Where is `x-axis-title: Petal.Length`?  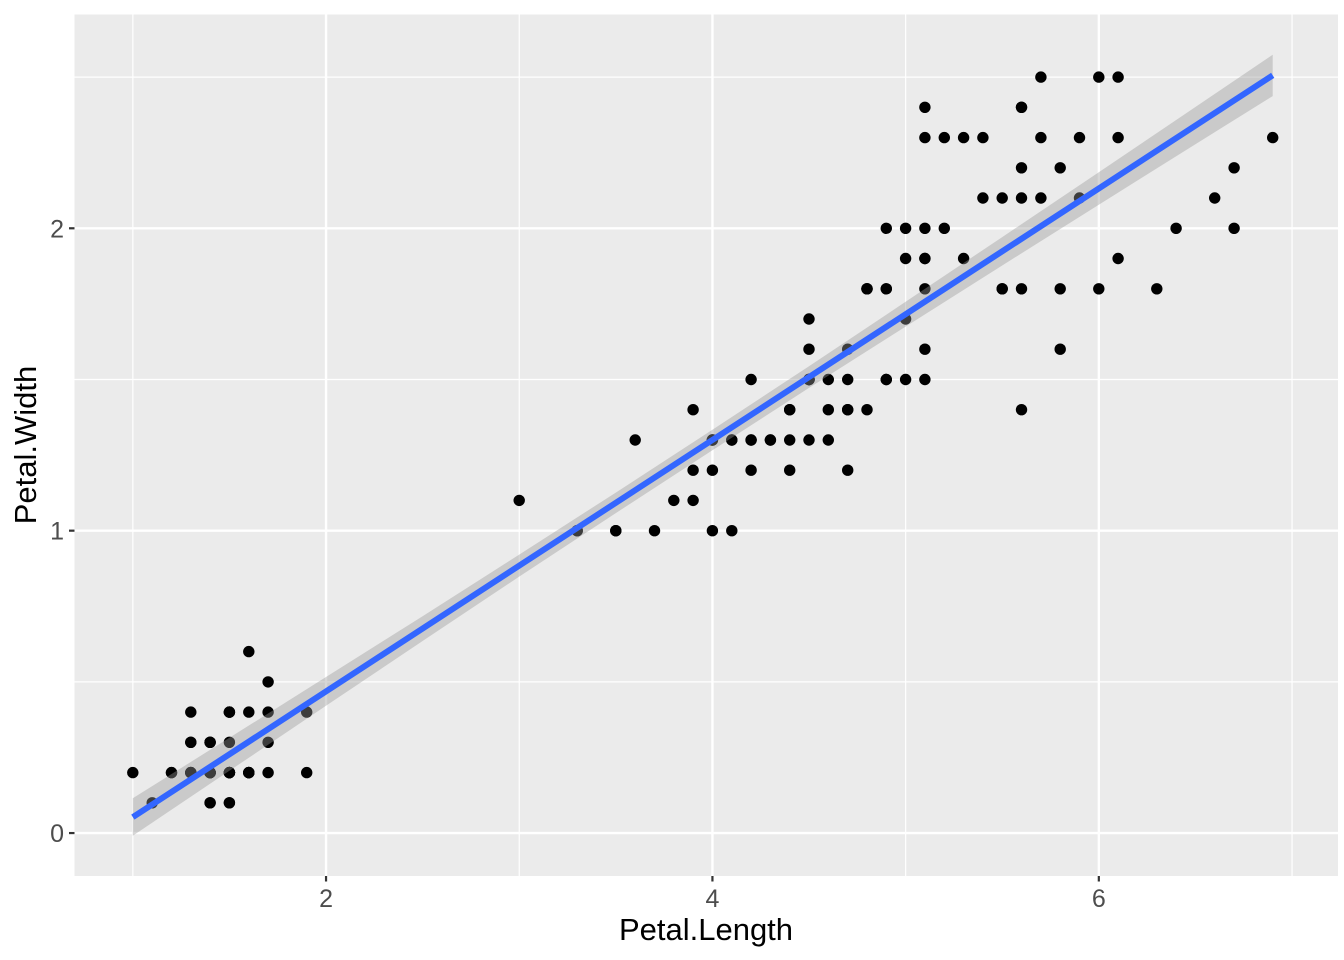
x-axis-title: Petal.Length is located at coordinates (706, 929).